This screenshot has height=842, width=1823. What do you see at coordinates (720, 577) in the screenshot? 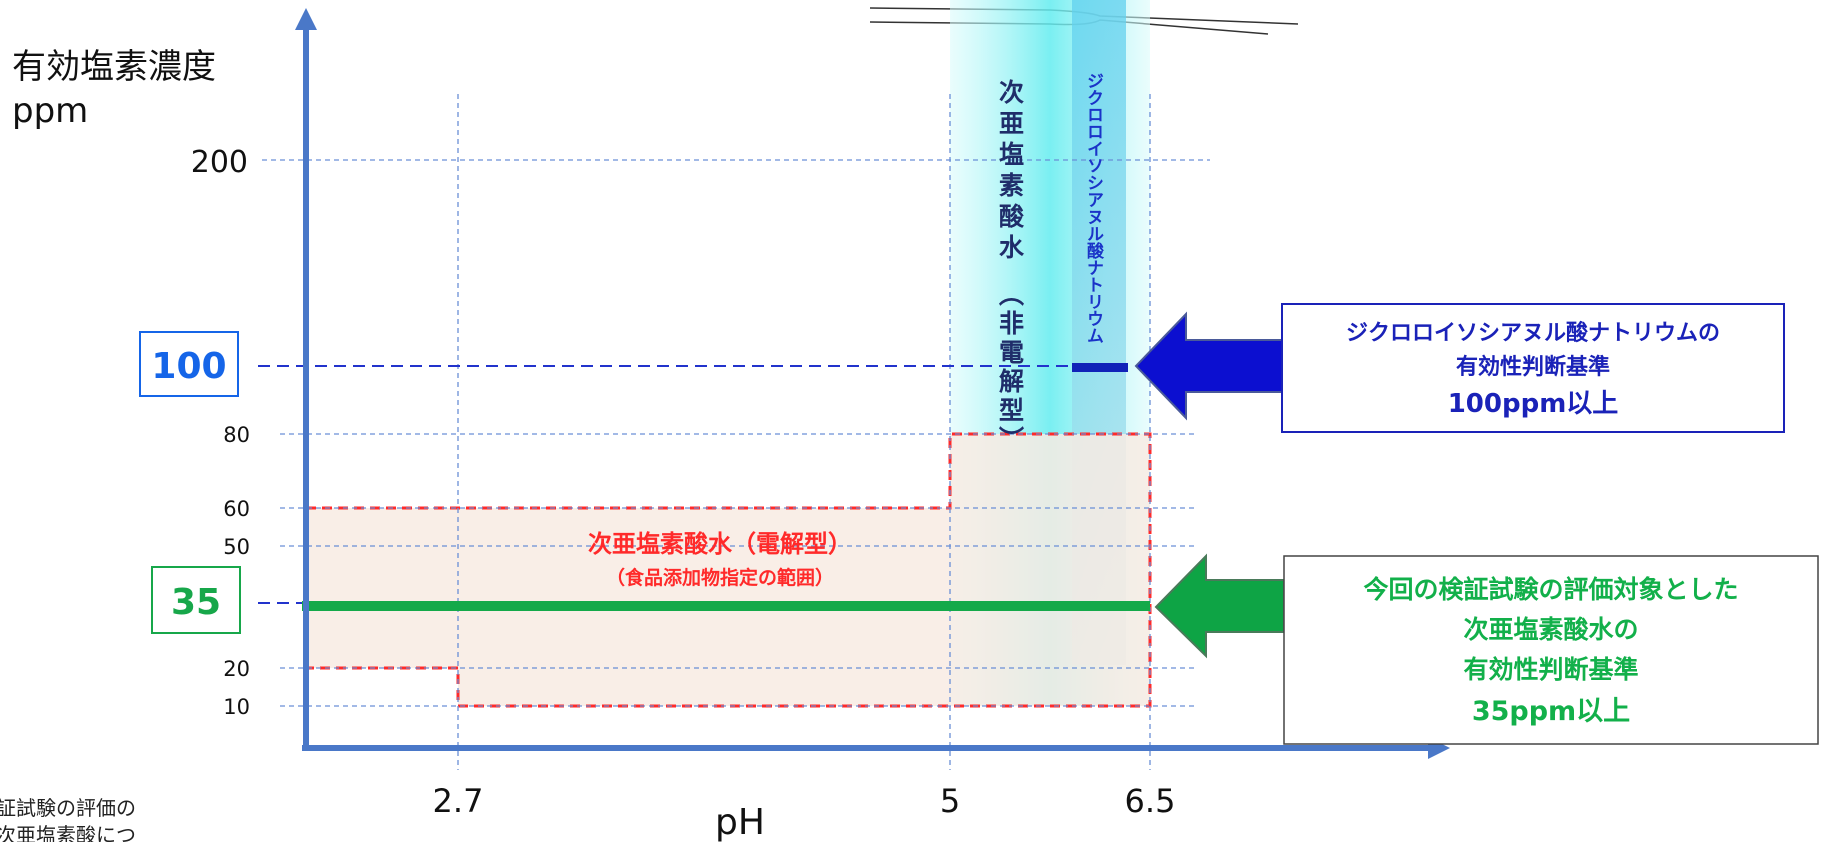
I see `electrolytic-sublabel: （食品添加物指定の範囲）` at bounding box center [720, 577].